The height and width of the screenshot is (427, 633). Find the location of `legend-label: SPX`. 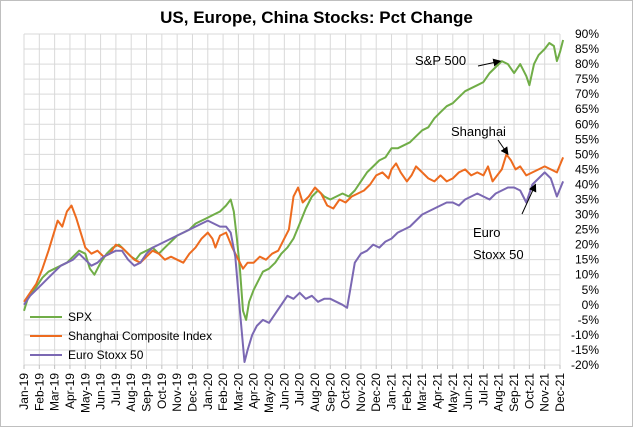

legend-label: SPX is located at coordinates (80, 317).